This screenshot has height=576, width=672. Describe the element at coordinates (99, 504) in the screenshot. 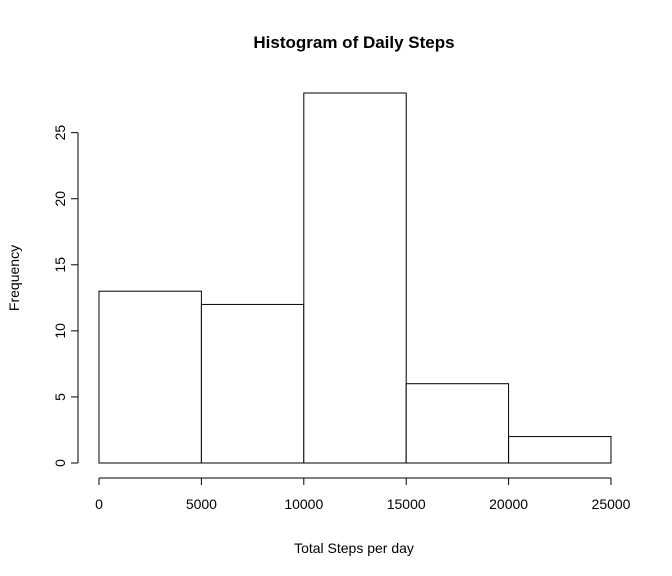

I see `x-tick-label: 0` at that location.